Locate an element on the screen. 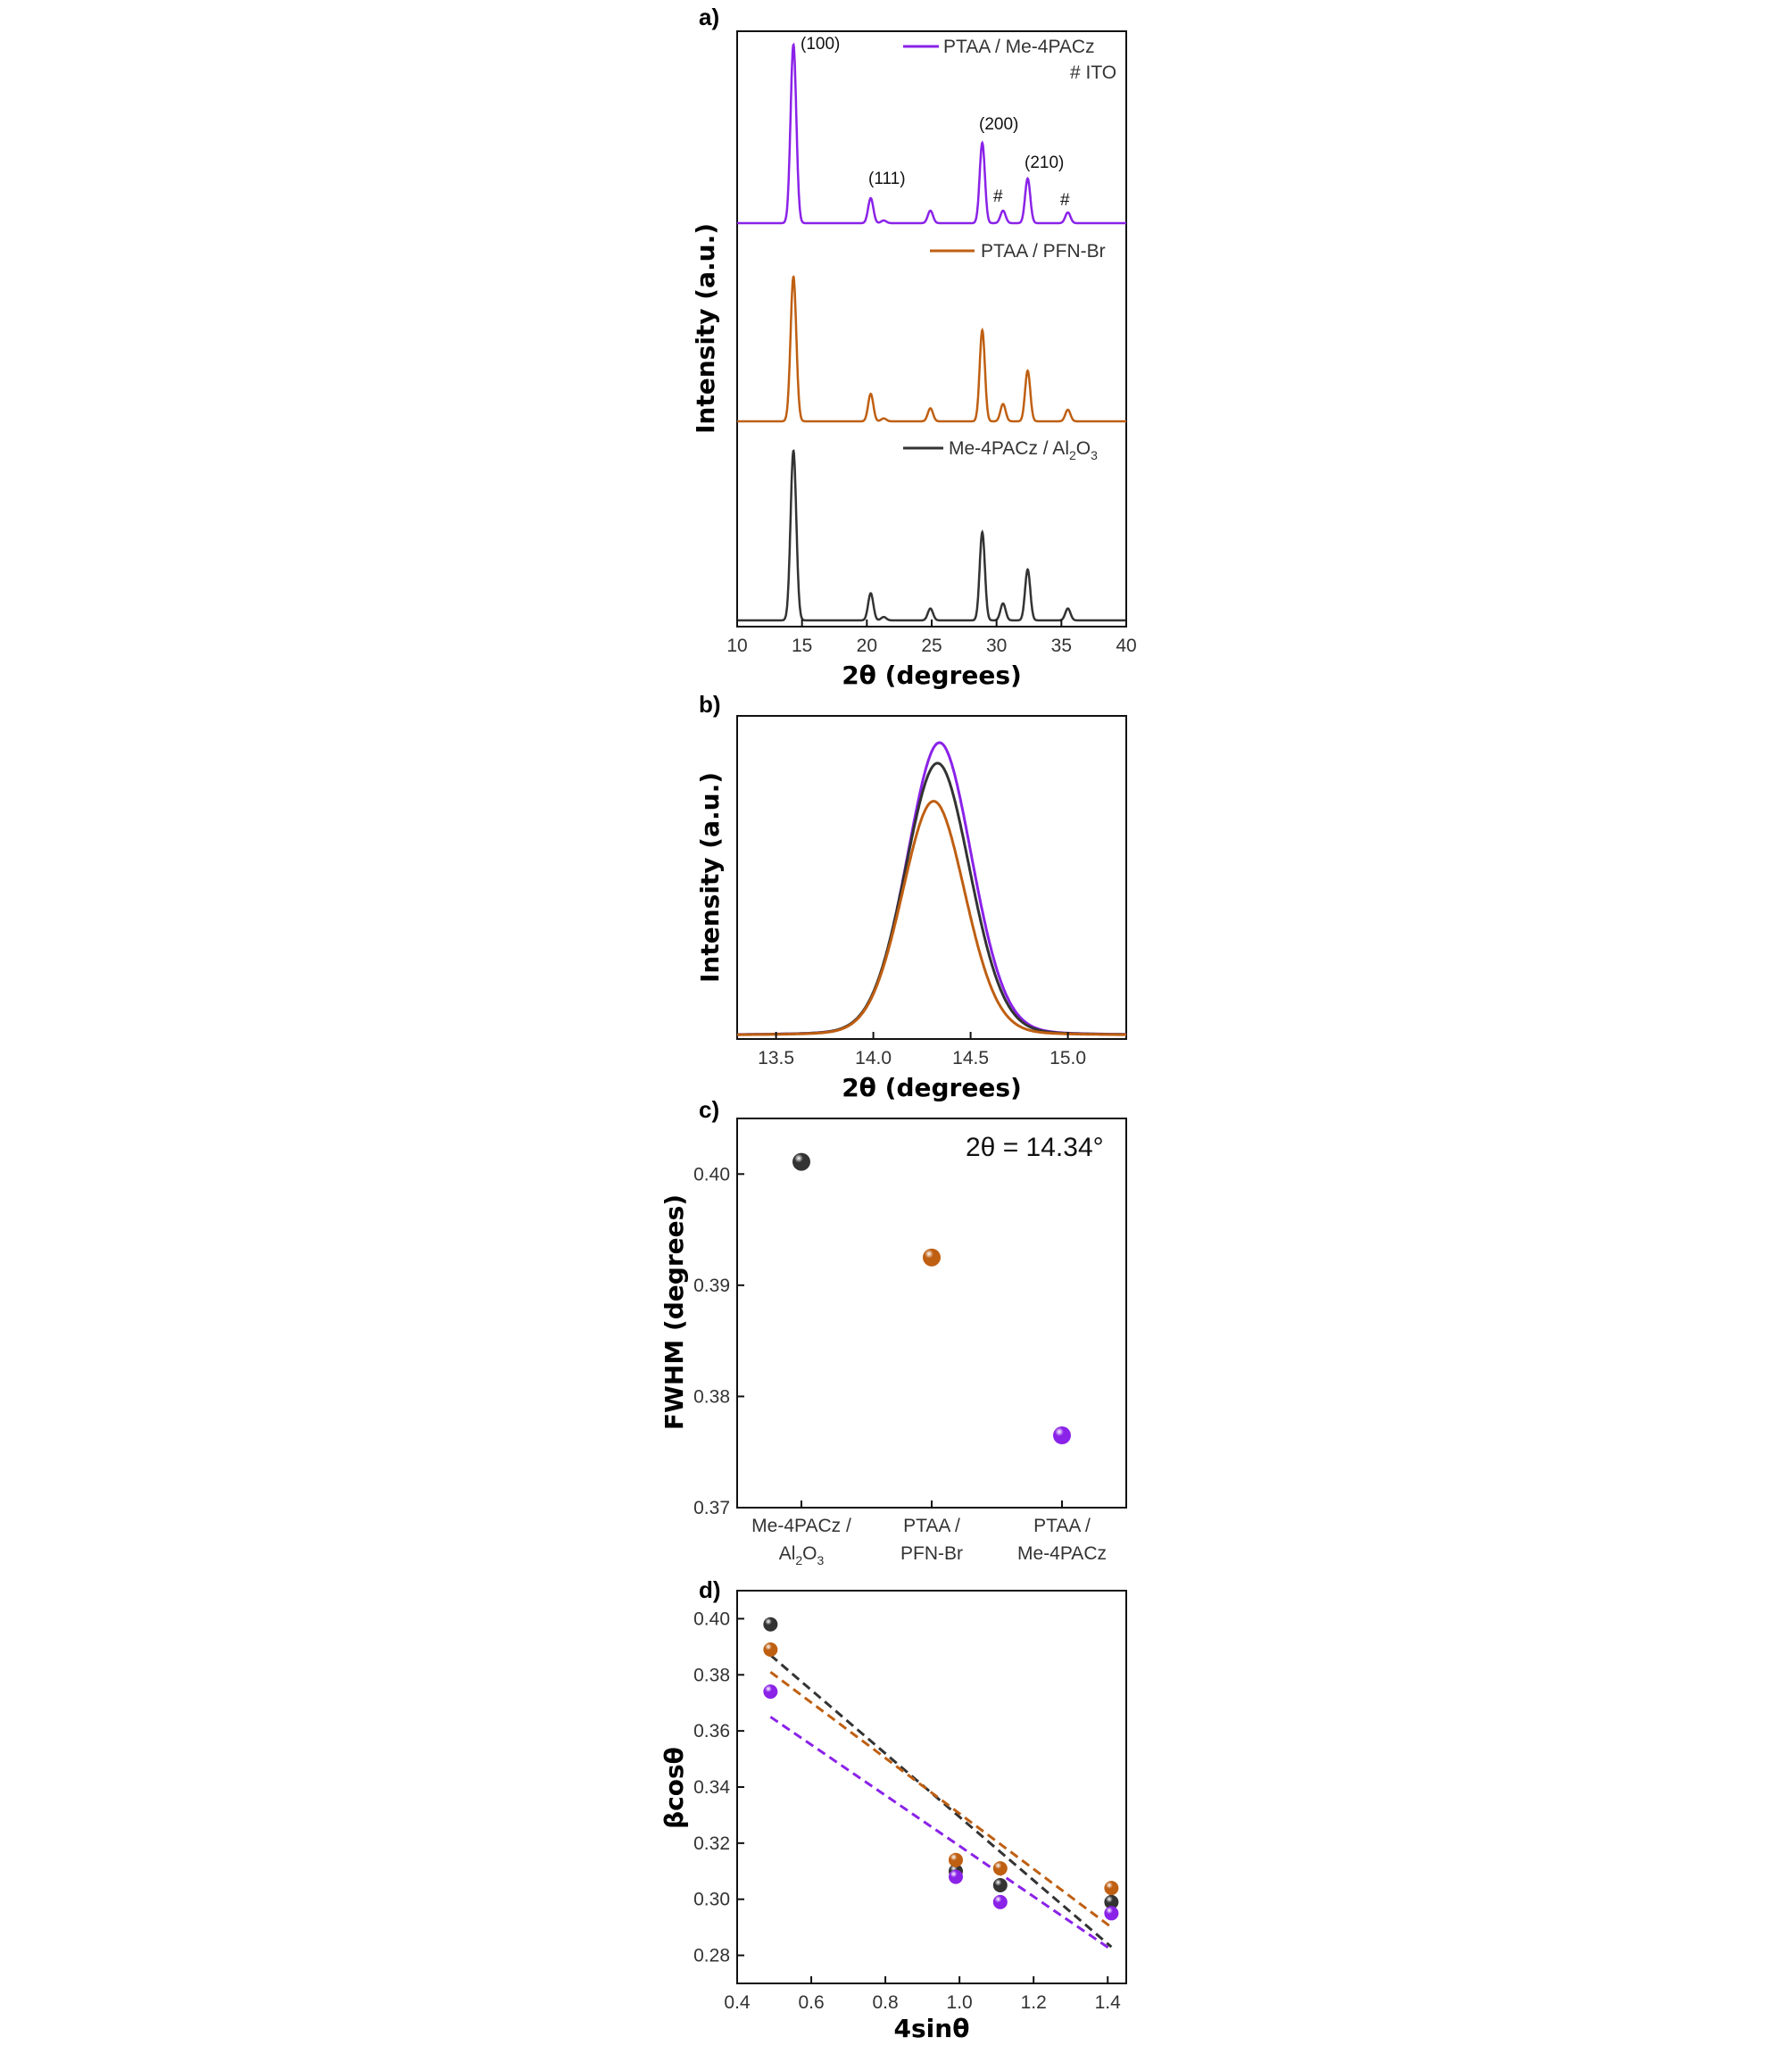 Image resolution: width=1792 pixels, height=2045 pixels. d-xtick-label-1.4: 1.4 is located at coordinates (1108, 2002).